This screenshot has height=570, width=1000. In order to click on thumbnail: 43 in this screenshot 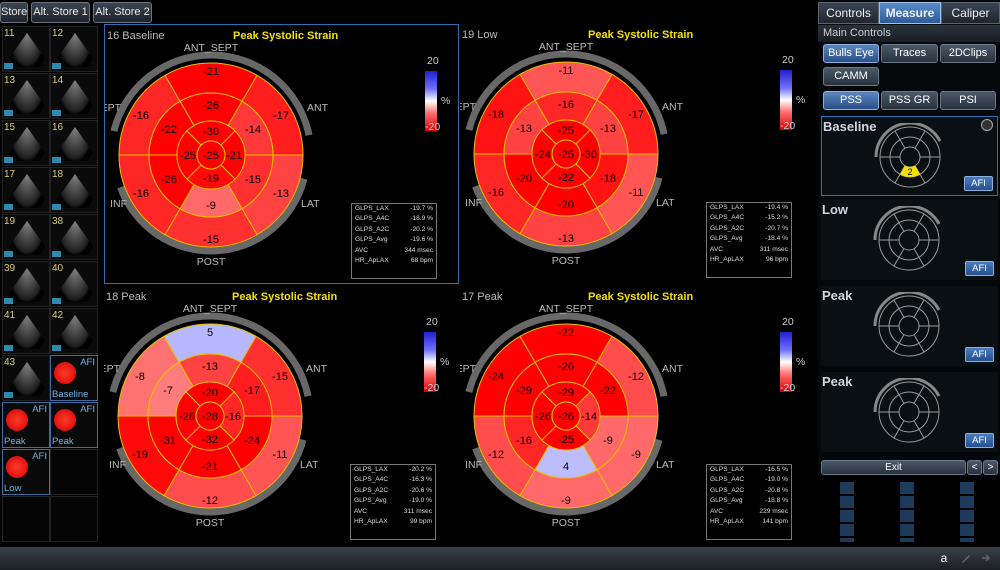, I will do `click(26, 378)`.